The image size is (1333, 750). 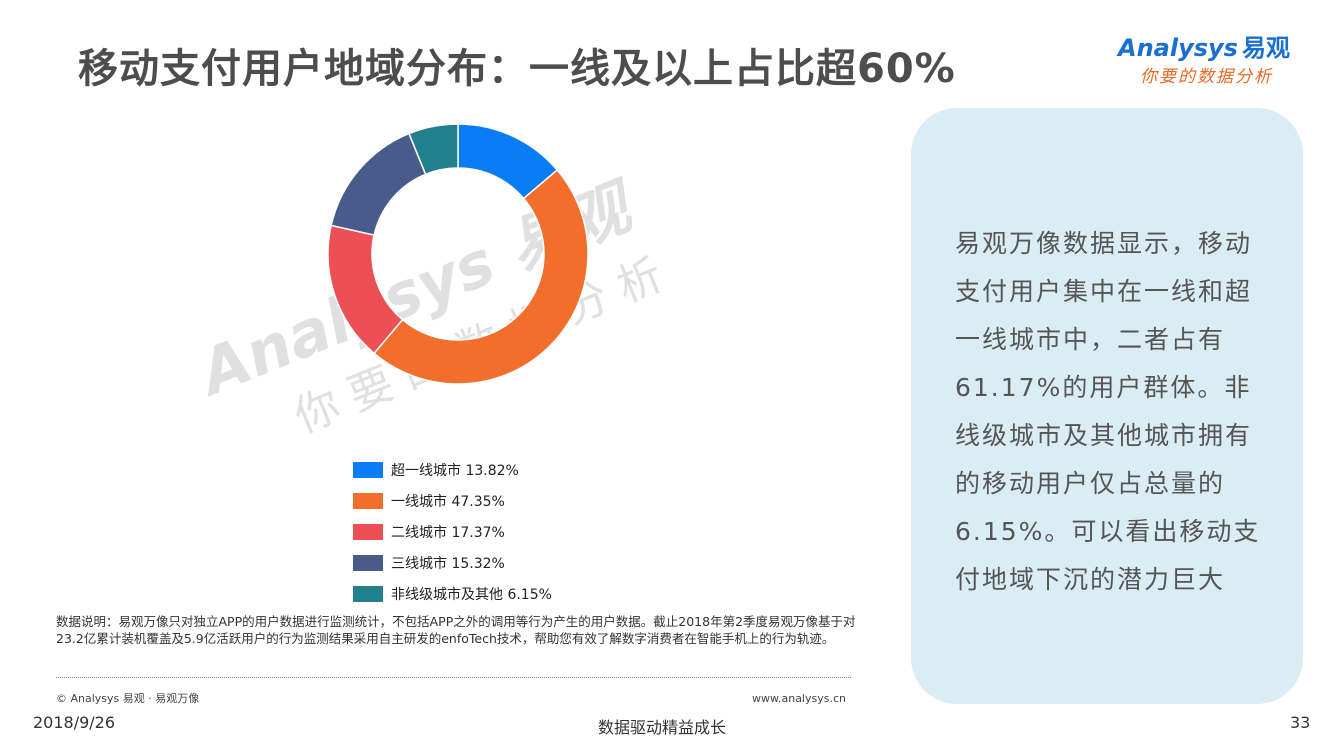 I want to click on legend-item: 非线级城市及其他 6.15%, so click(x=513, y=593).